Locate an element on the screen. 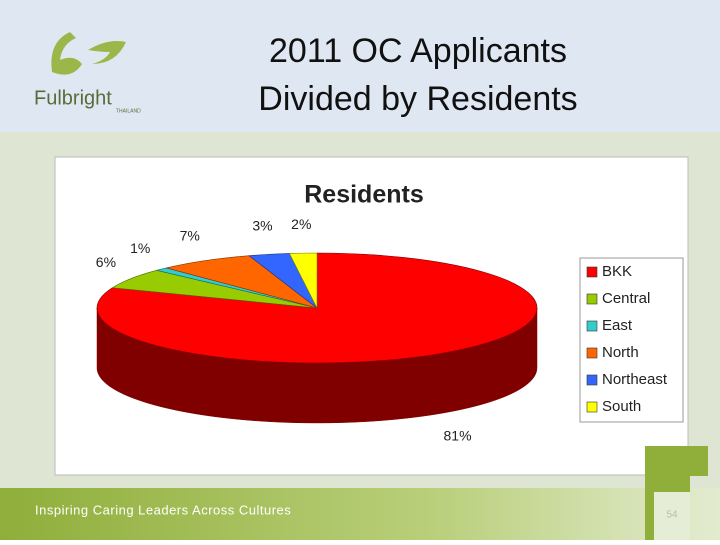 This screenshot has height=545, width=720. data-label: 7% is located at coordinates (190, 235).